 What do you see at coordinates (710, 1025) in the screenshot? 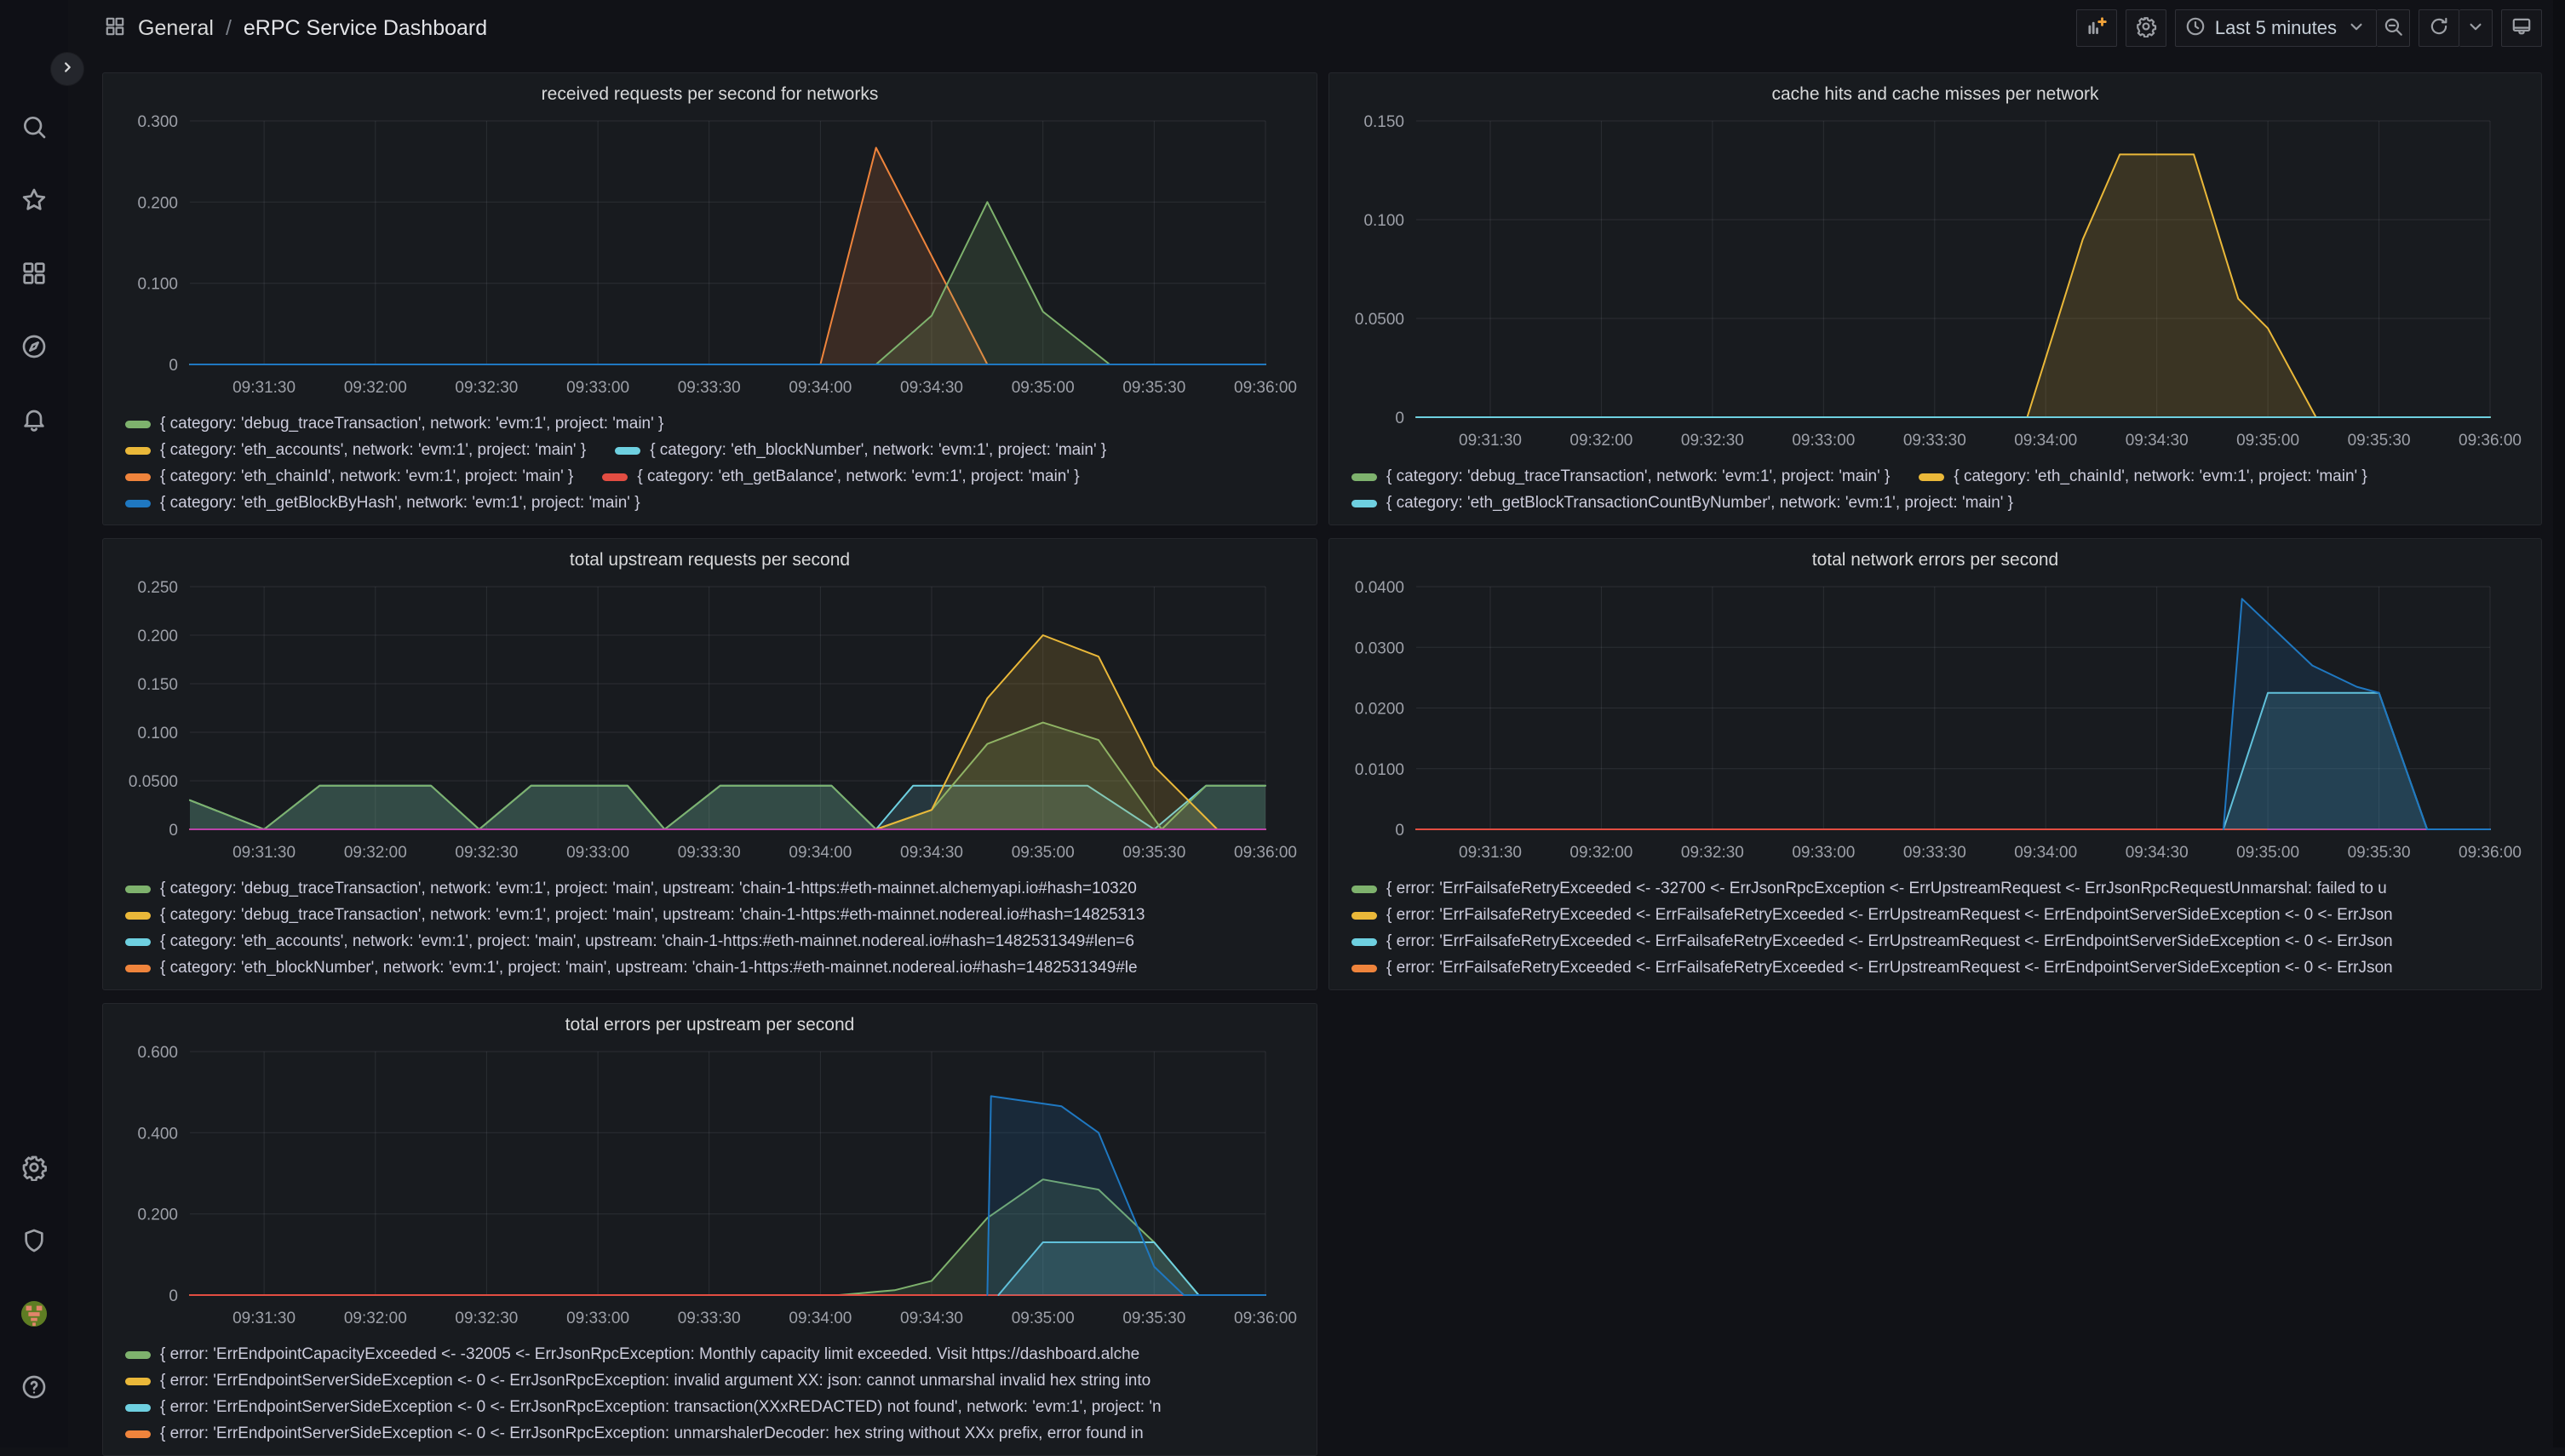
I see `panel-title: total errors per upstream per second` at bounding box center [710, 1025].